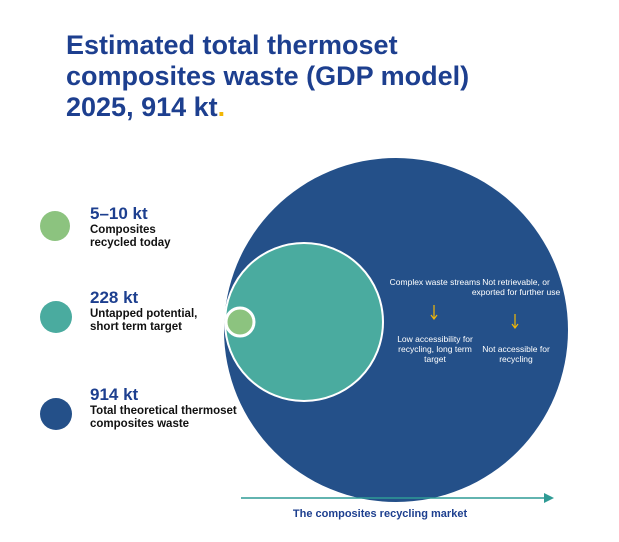  What do you see at coordinates (240, 322) in the screenshot?
I see `bubble-recycled` at bounding box center [240, 322].